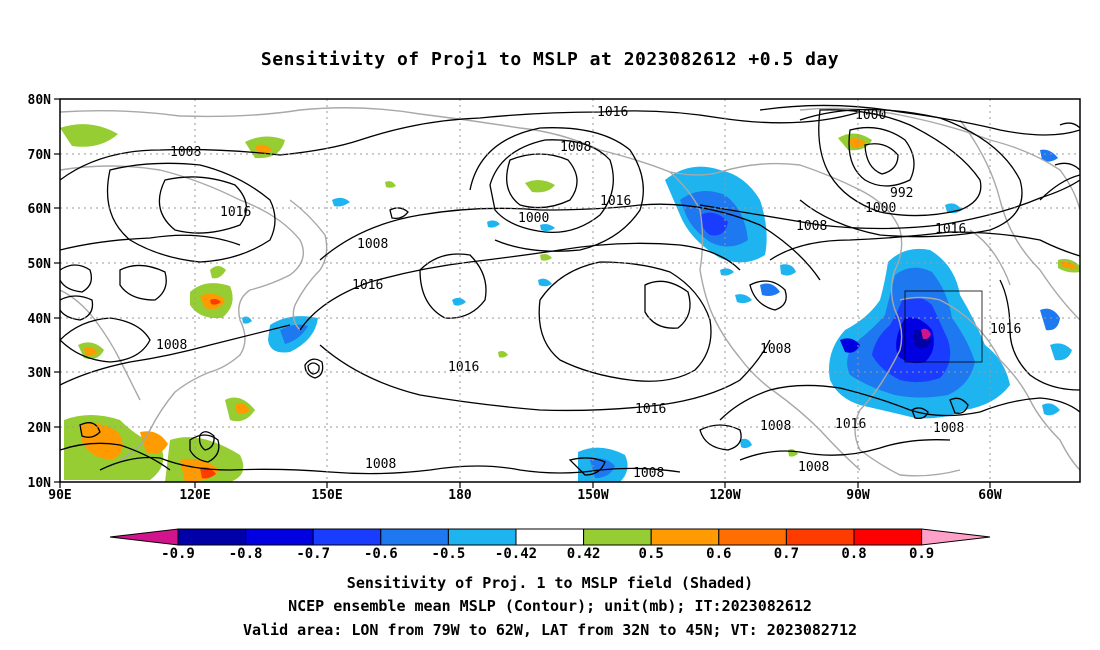  I want to click on lat-tick-label: 20N, so click(40, 428).